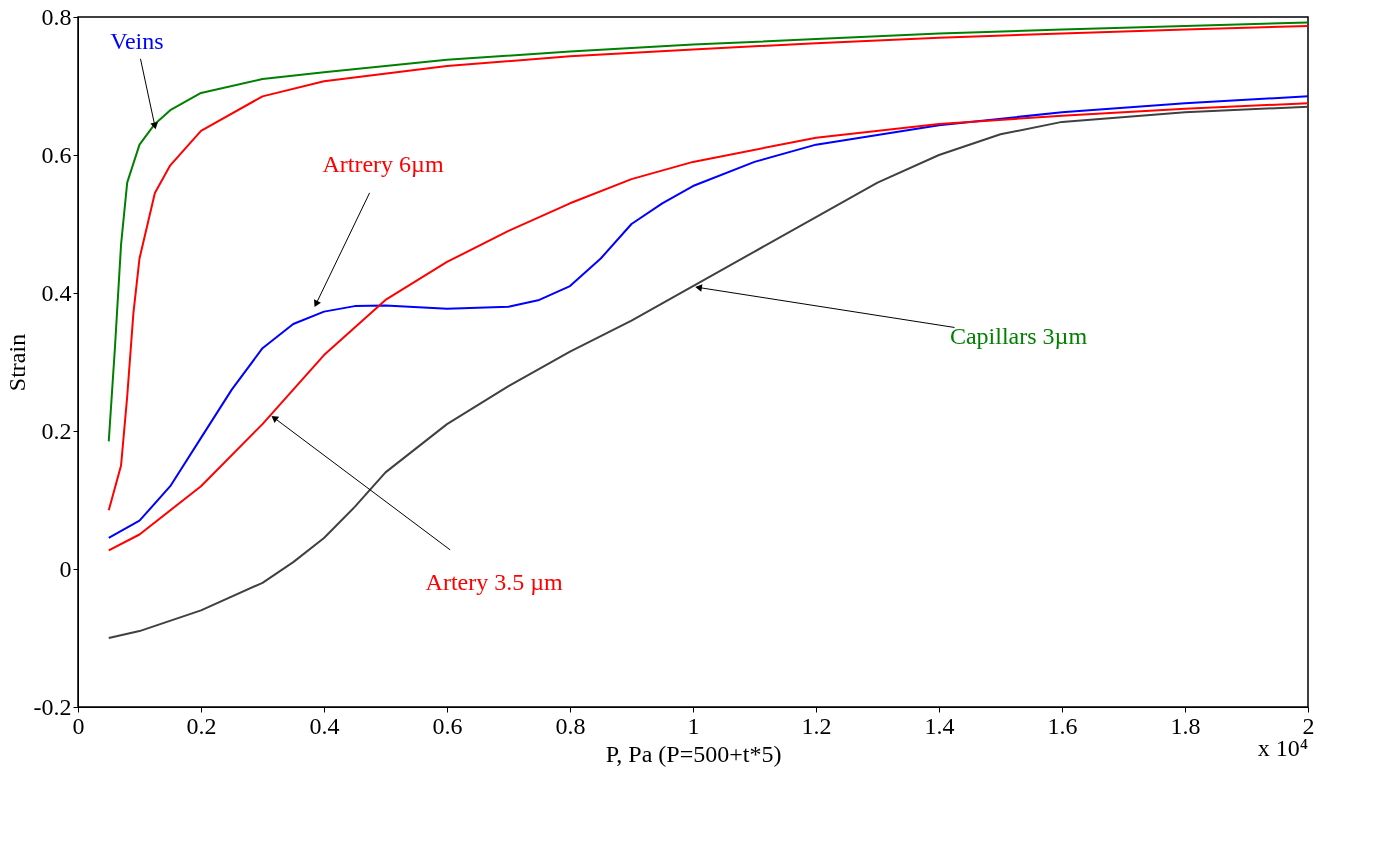  I want to click on x-tick-label: 0.2, so click(201, 725).